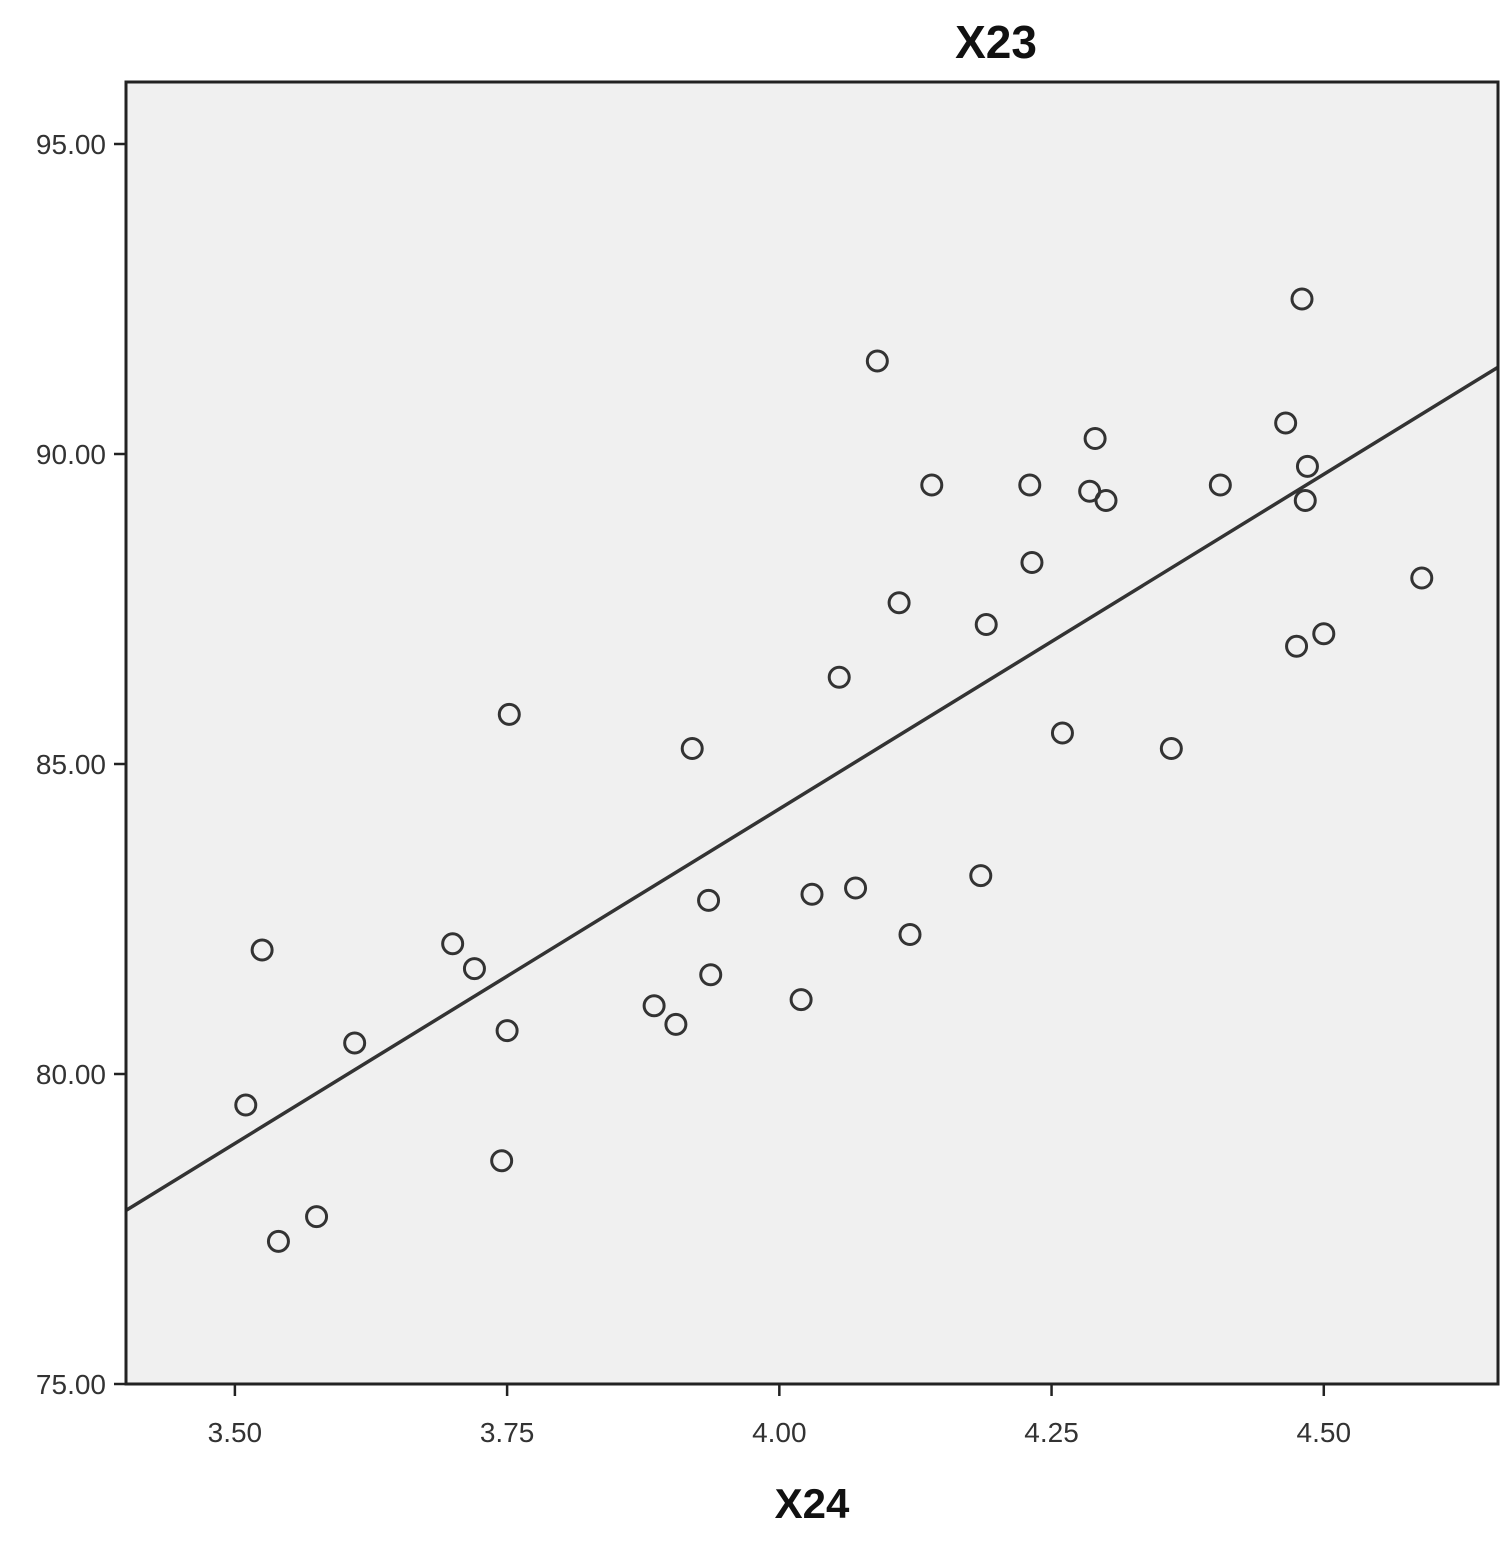  What do you see at coordinates (71, 454) in the screenshot?
I see `y-tick-label: 90.00` at bounding box center [71, 454].